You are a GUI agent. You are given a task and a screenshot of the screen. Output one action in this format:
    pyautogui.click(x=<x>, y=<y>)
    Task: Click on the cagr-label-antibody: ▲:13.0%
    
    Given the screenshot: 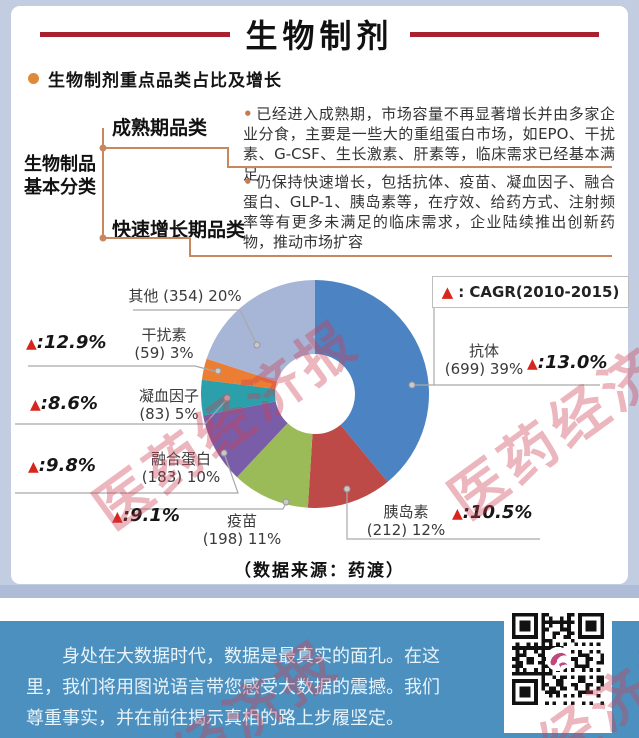 What is the action you would take?
    pyautogui.click(x=567, y=362)
    